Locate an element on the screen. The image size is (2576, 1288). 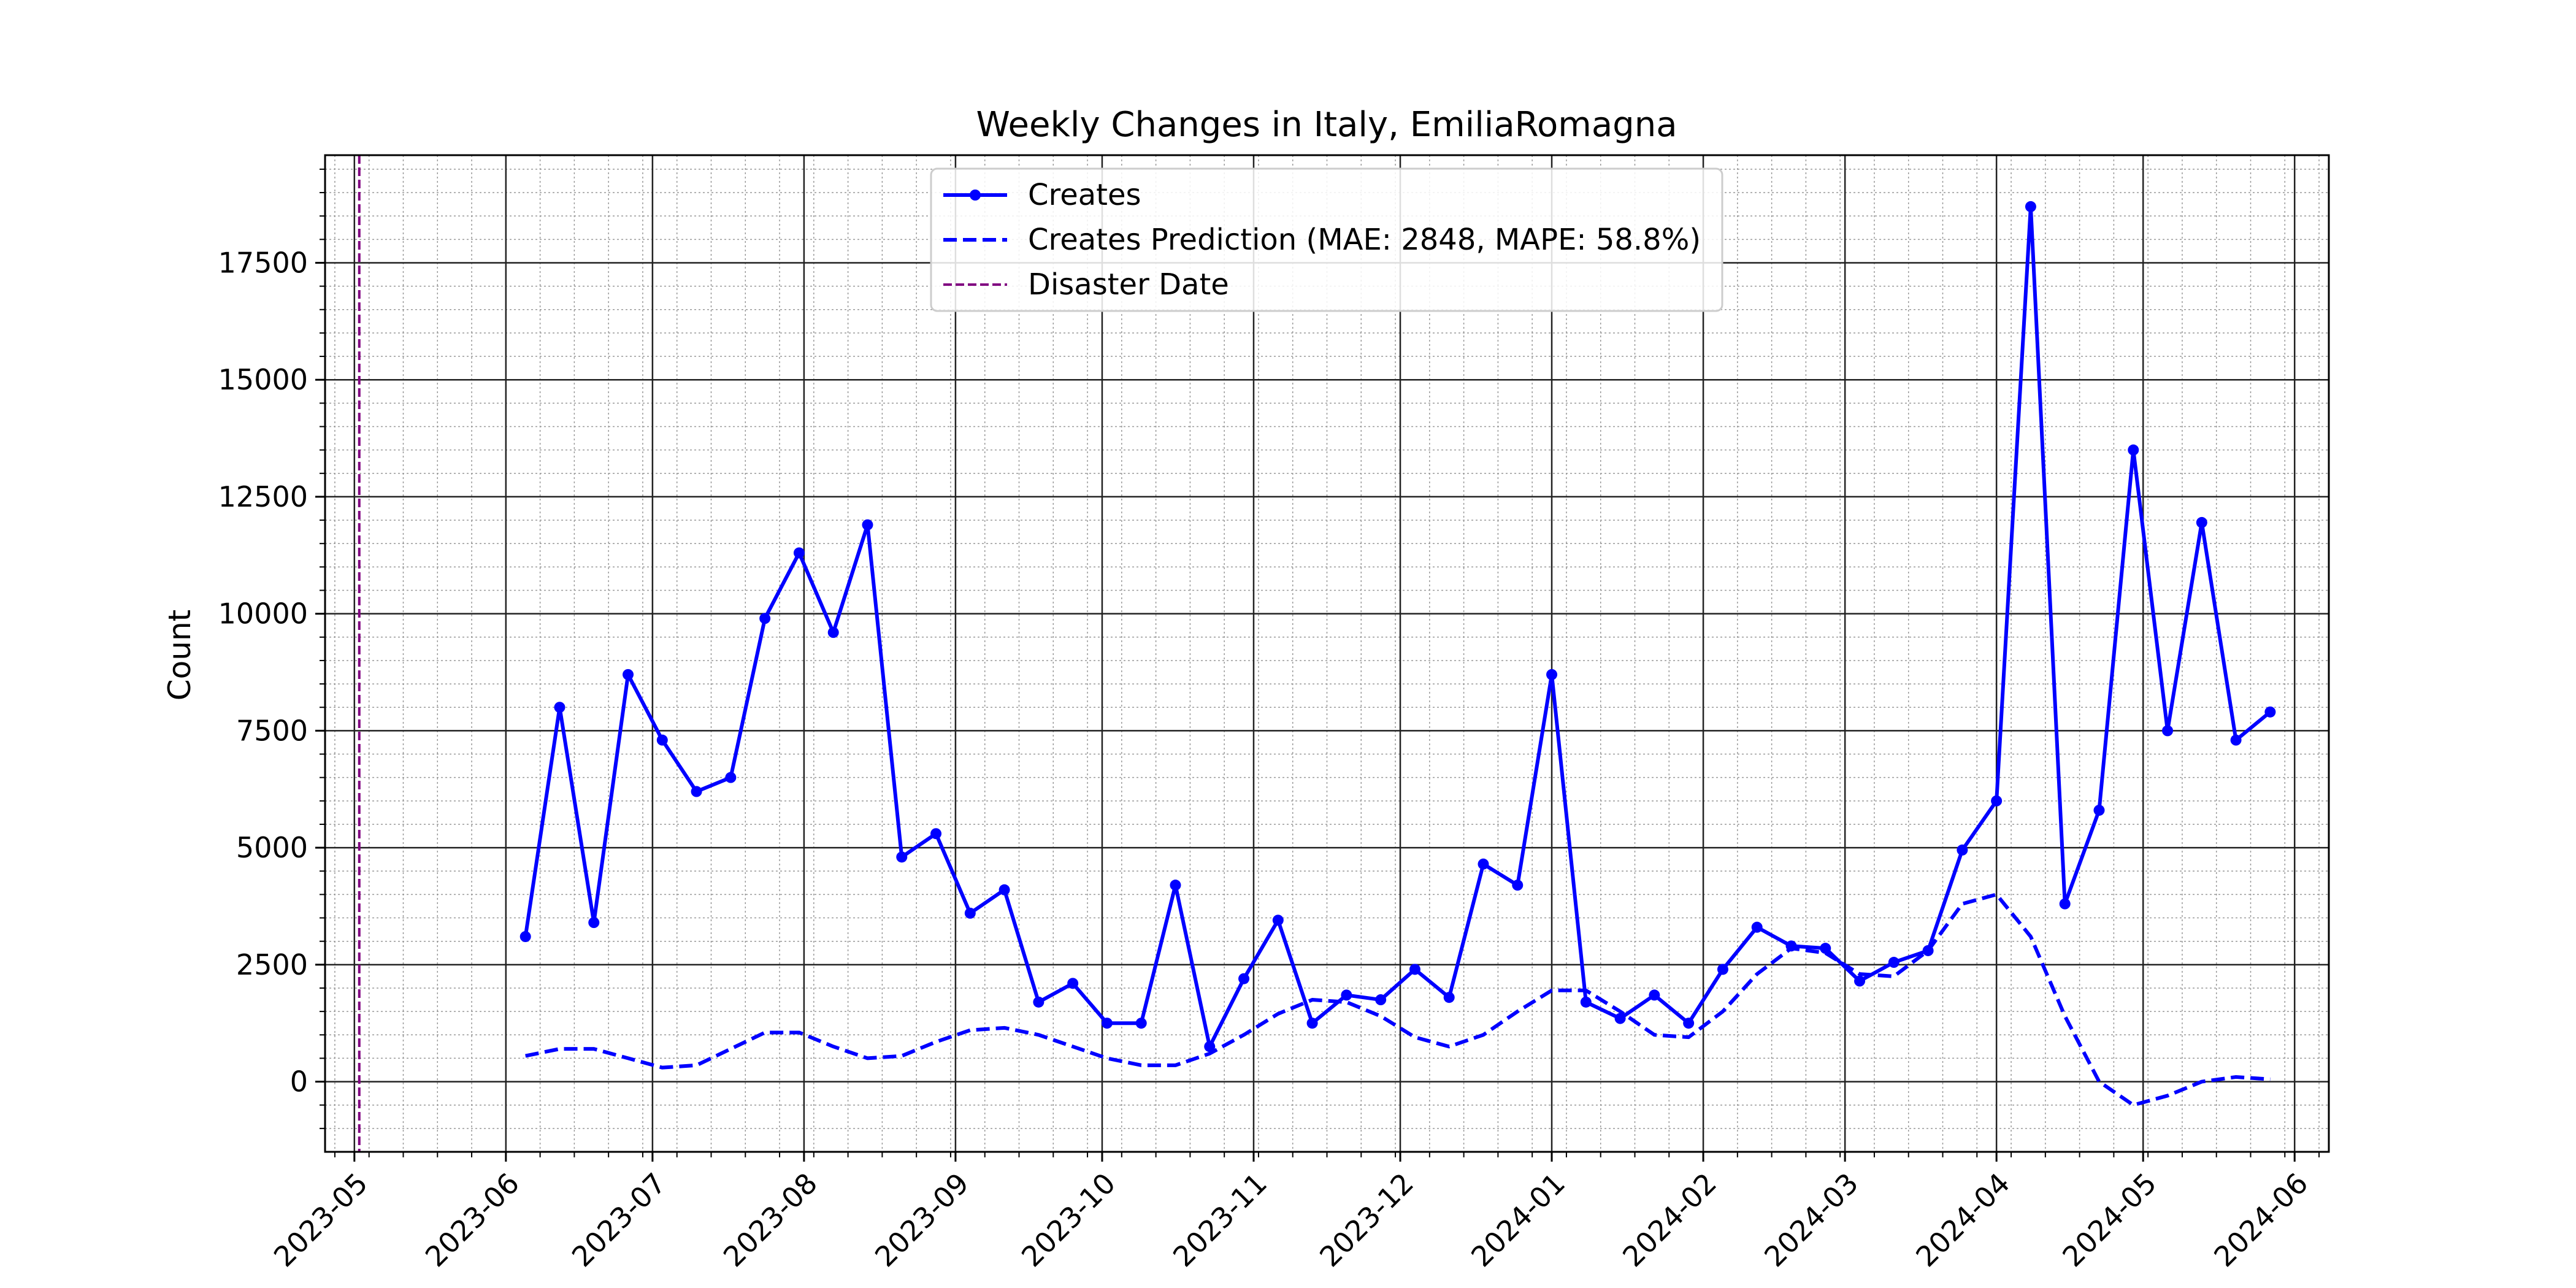
creates-prediction-line is located at coordinates (1398, 999).